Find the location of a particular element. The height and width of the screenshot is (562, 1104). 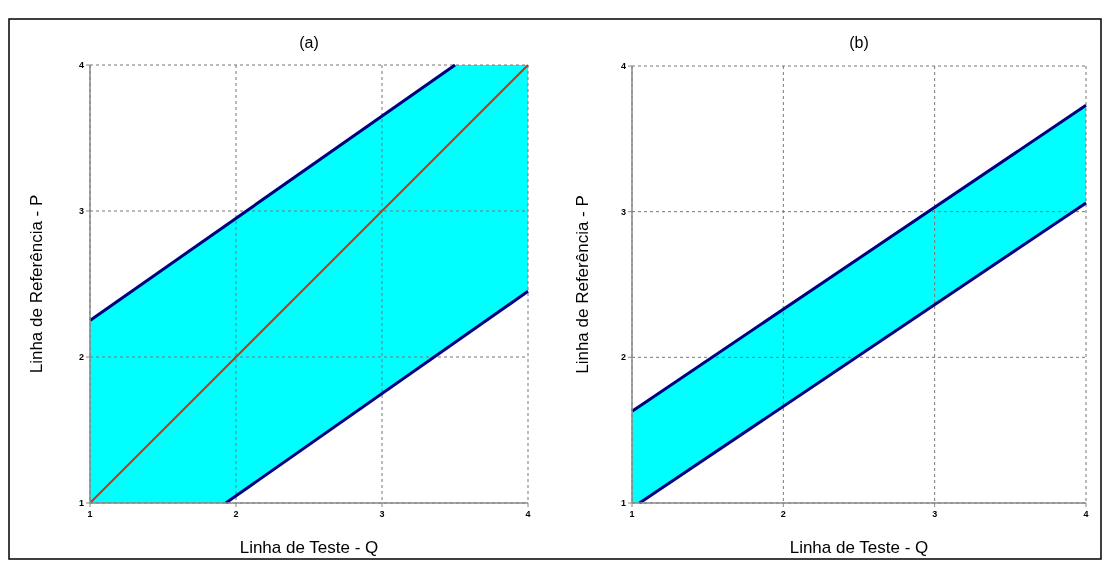

chart-title: (a) is located at coordinates (309, 42).